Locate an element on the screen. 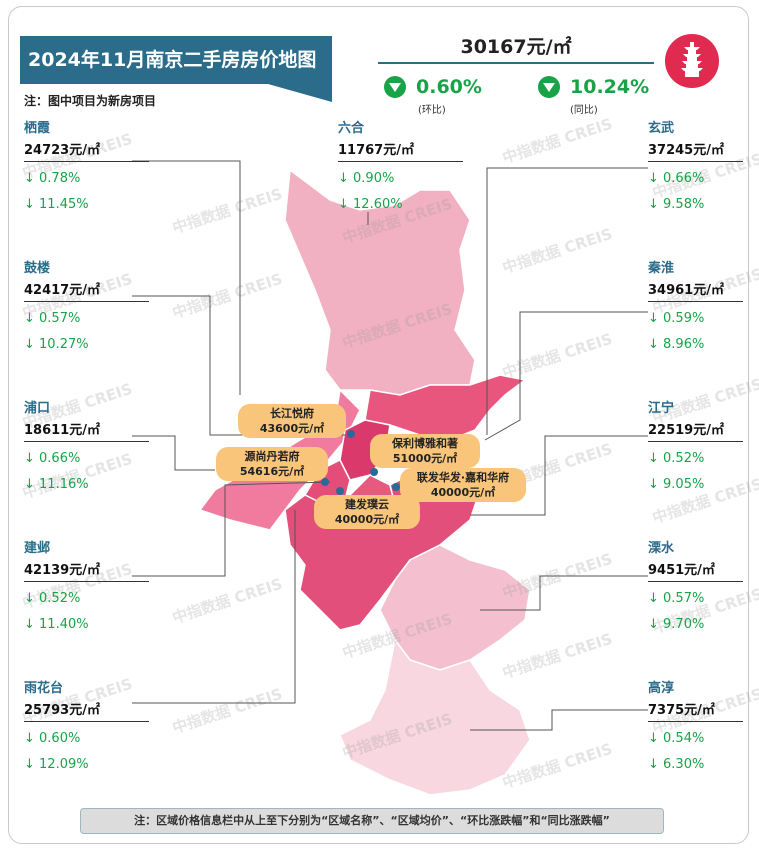 The width and height of the screenshot is (759, 853). project-pill: 保利博雅和著 51000元/㎡ is located at coordinates (425, 451).